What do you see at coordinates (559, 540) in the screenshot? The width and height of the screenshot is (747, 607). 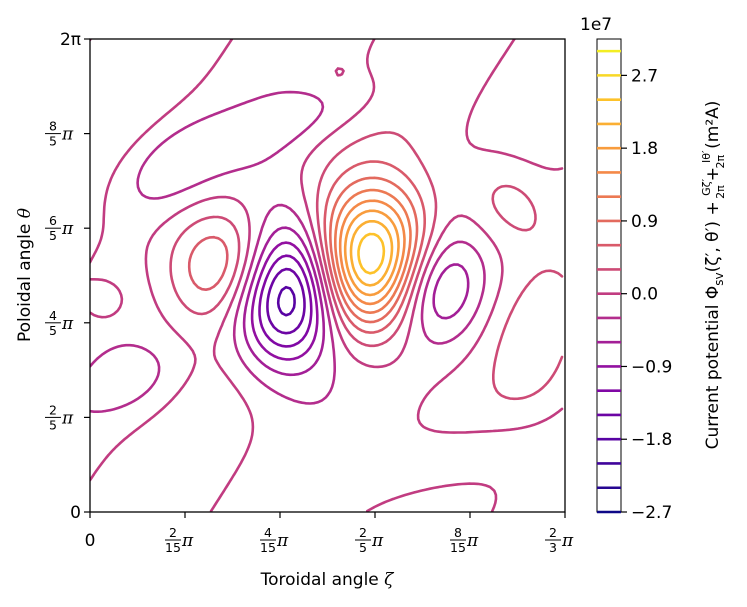 I see `tick-label: 23 π` at bounding box center [559, 540].